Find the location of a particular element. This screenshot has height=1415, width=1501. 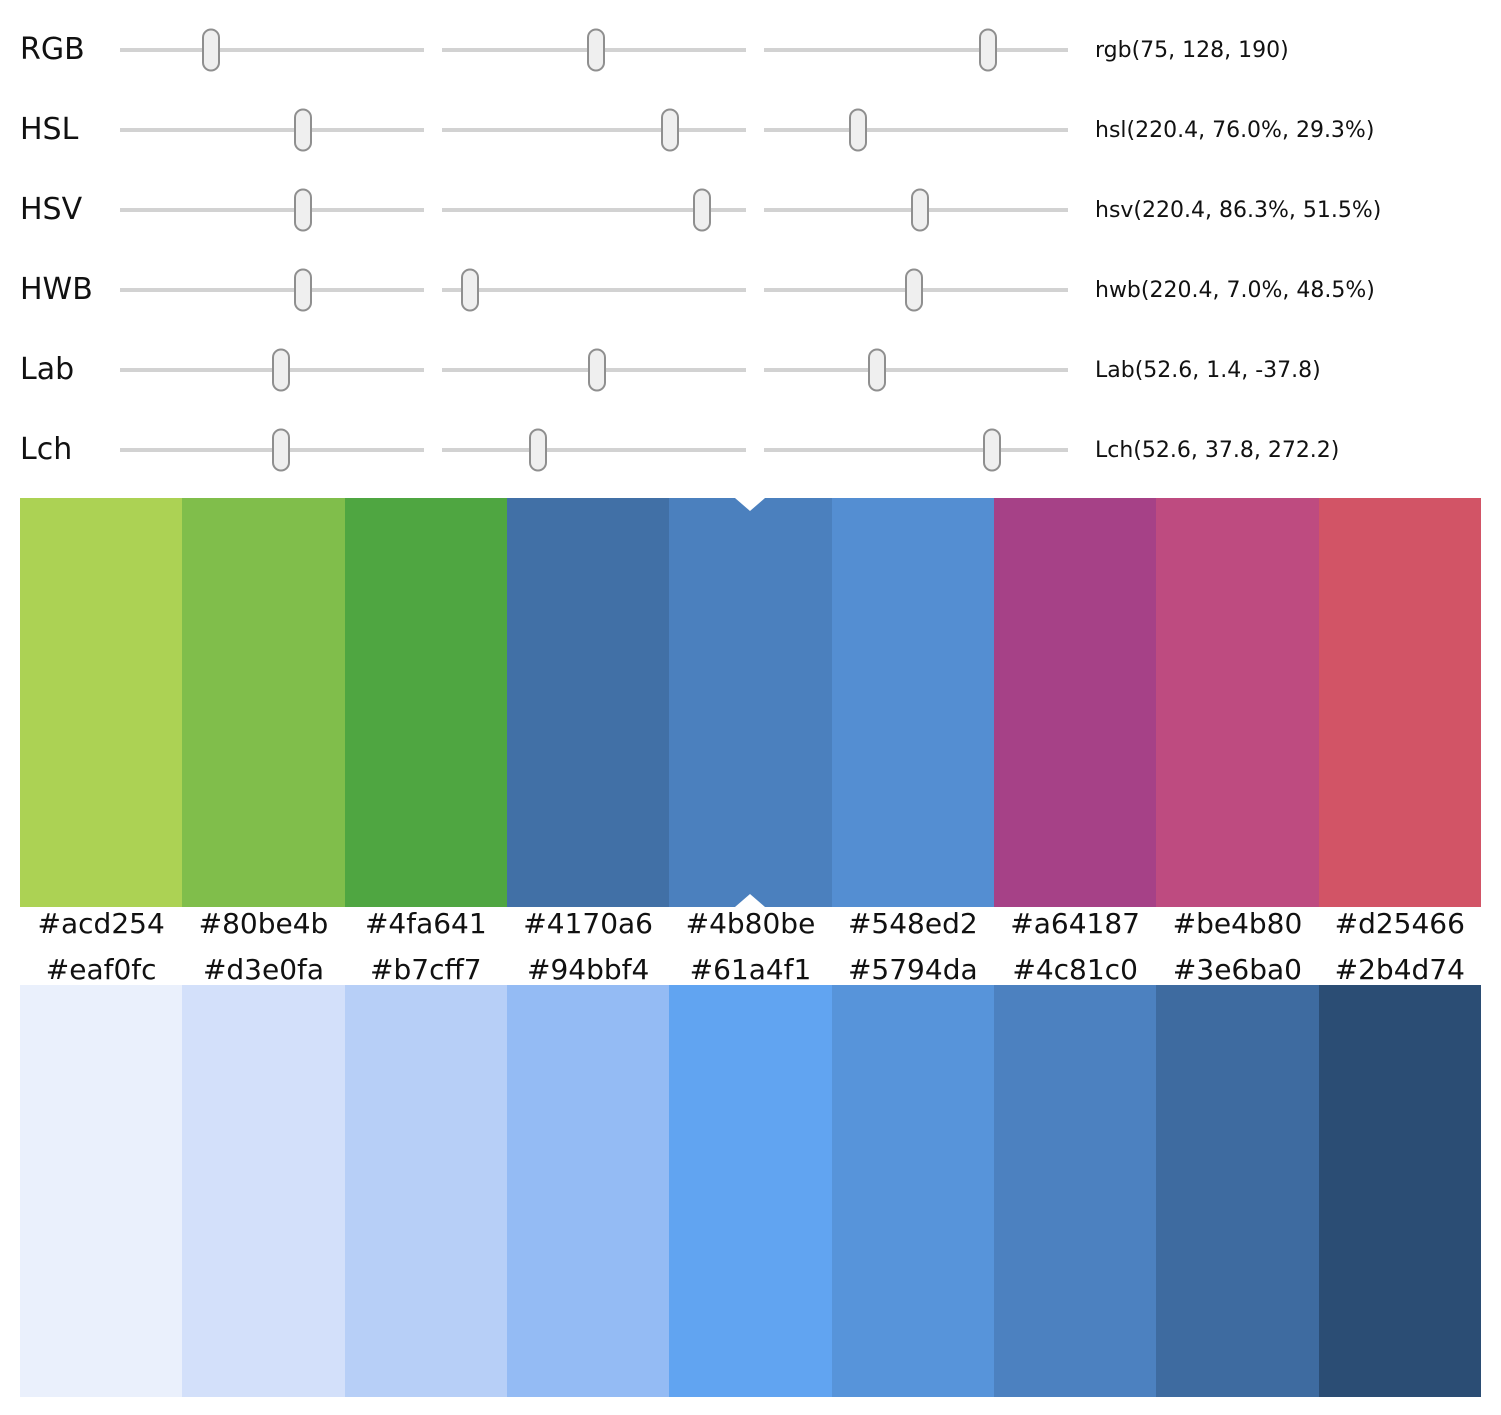

selected-notch-bottom is located at coordinates (750, 900).